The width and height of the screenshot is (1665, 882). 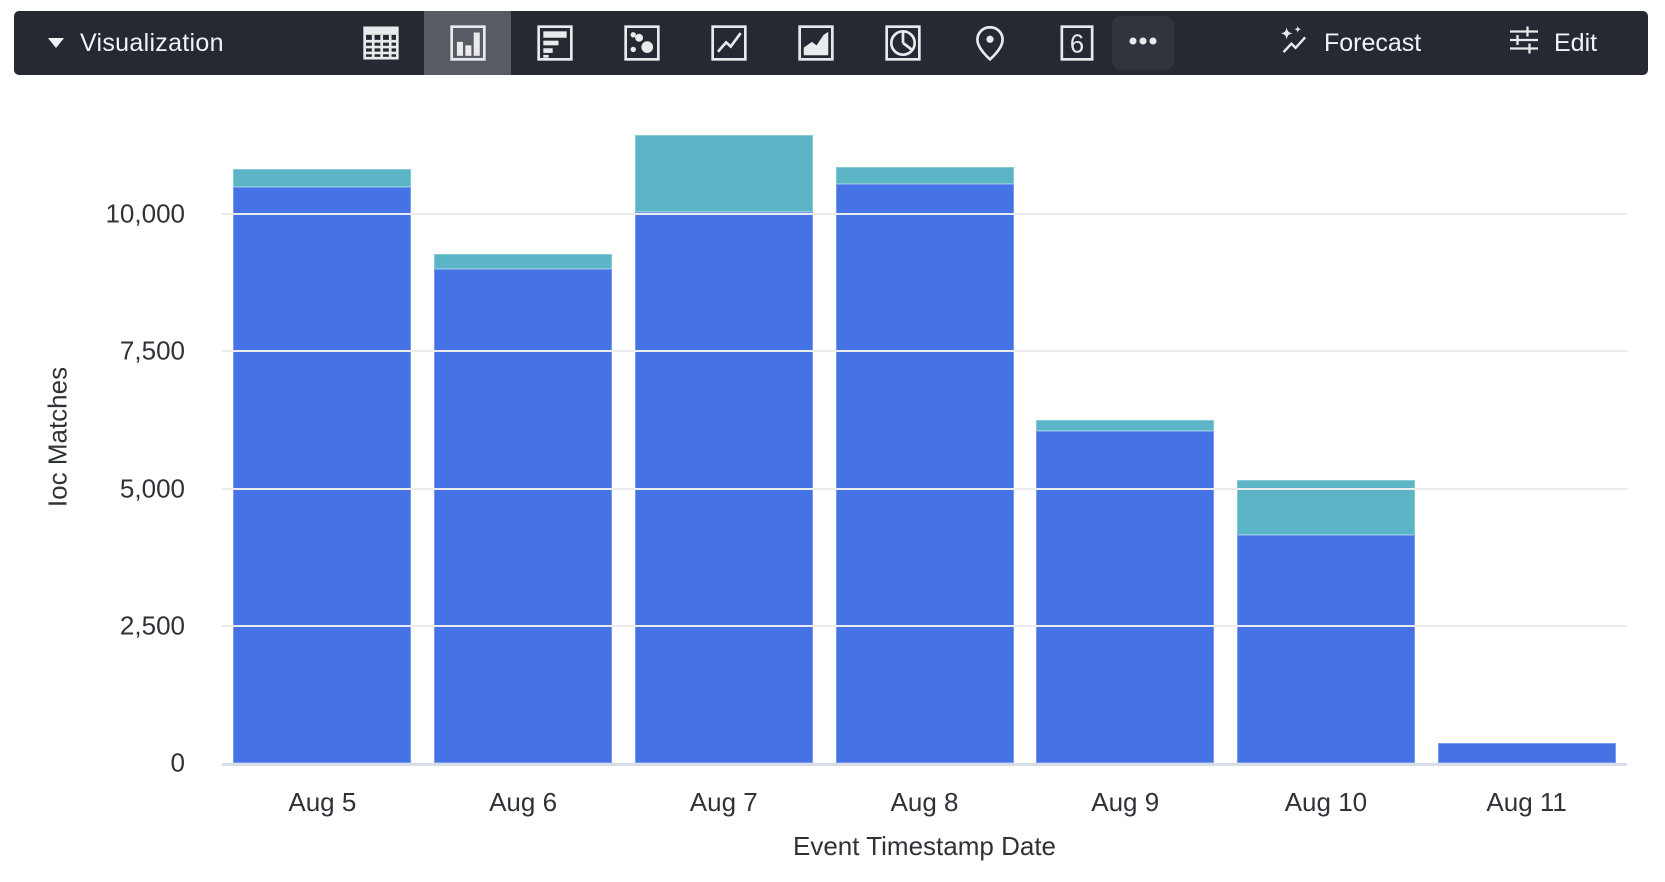 I want to click on x-tick-label: Aug 5, so click(x=322, y=802).